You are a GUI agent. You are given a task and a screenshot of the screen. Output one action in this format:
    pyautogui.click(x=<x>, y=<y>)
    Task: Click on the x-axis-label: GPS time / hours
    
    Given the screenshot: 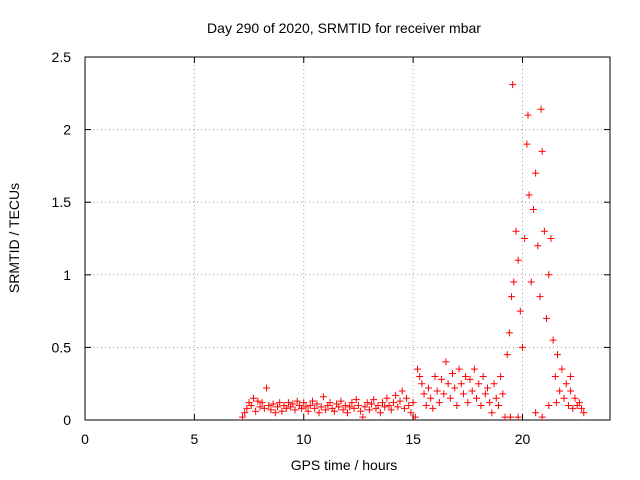 What is the action you would take?
    pyautogui.click(x=344, y=465)
    